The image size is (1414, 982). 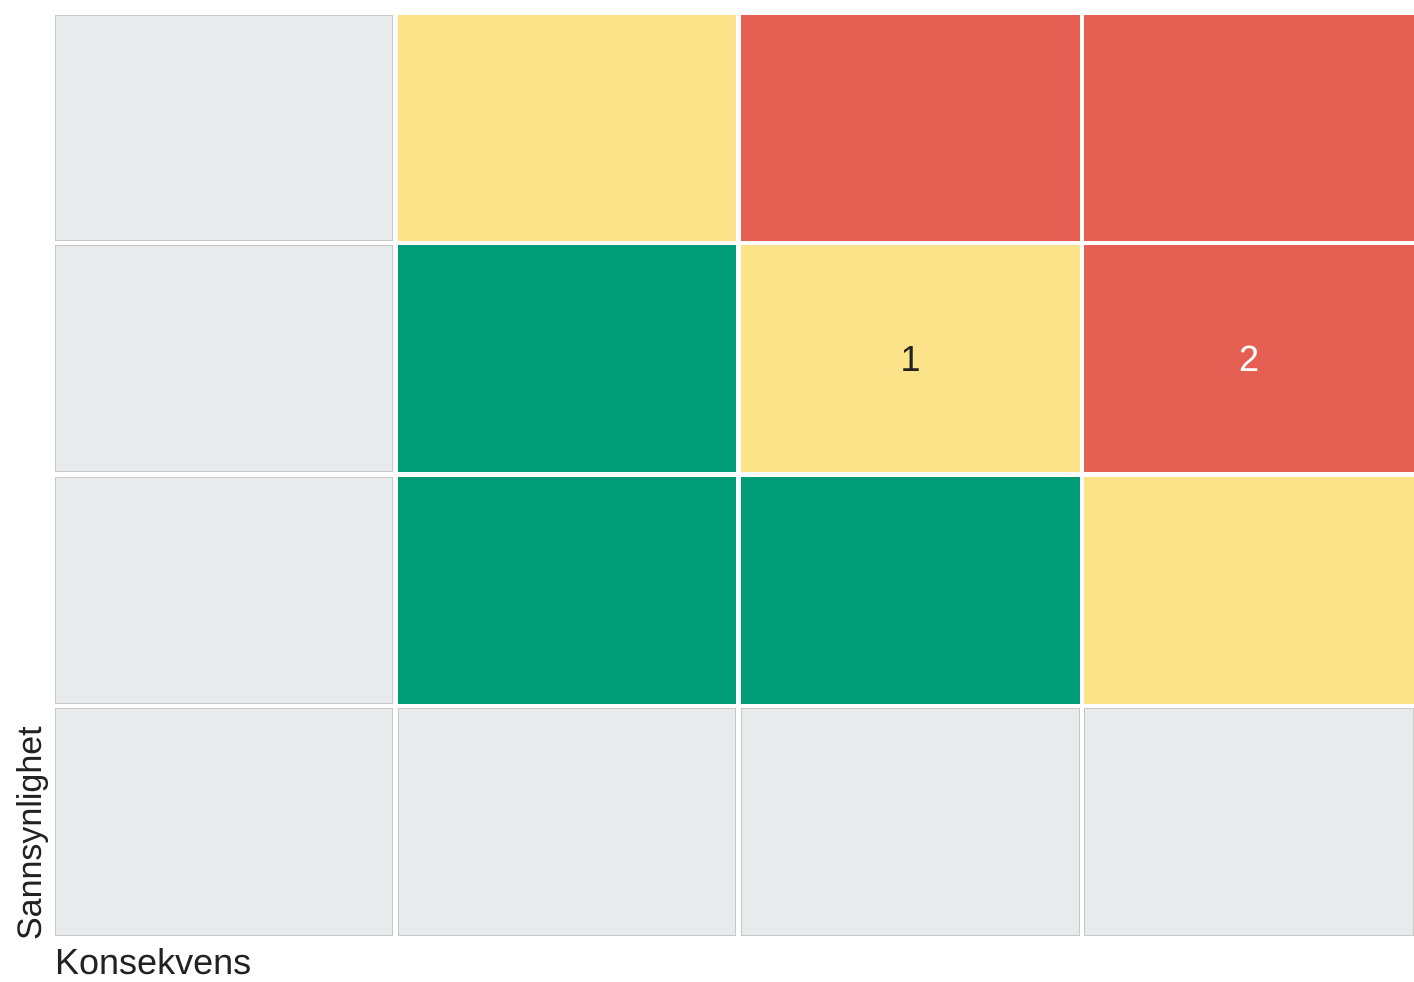 What do you see at coordinates (30, 833) in the screenshot?
I see `y-axis-label: Sannsynlighet` at bounding box center [30, 833].